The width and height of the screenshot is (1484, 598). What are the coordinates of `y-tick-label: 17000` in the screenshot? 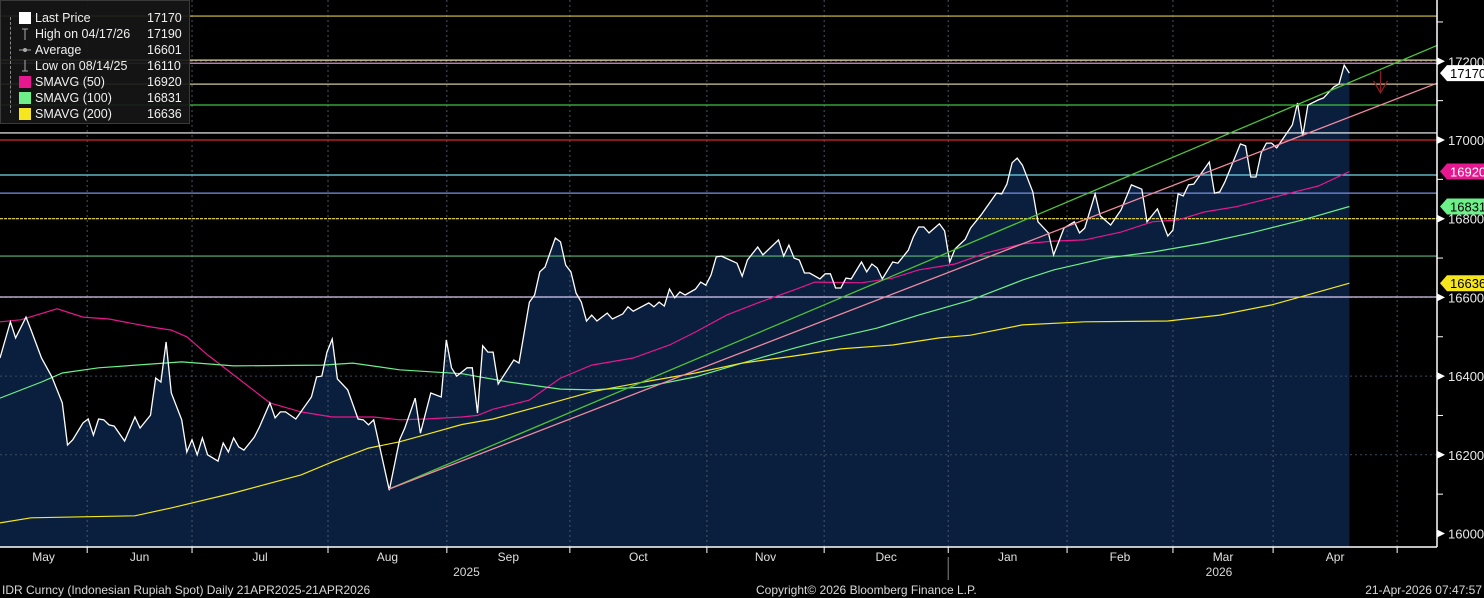 It's located at (1466, 140).